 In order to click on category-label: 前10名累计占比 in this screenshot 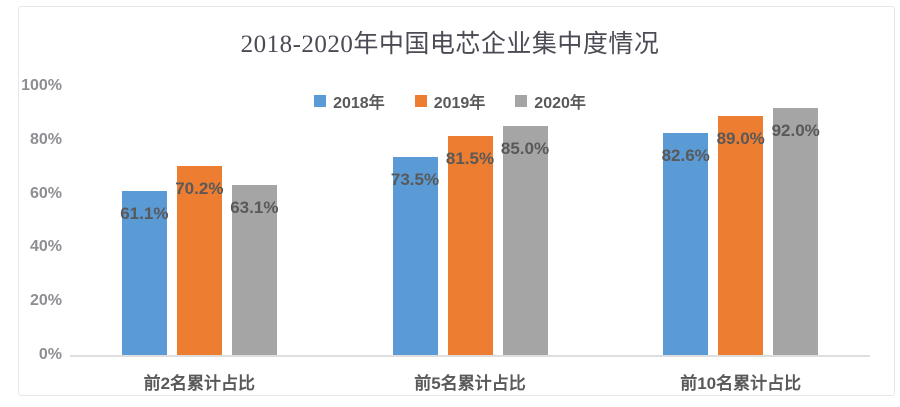, I will do `click(741, 383)`.